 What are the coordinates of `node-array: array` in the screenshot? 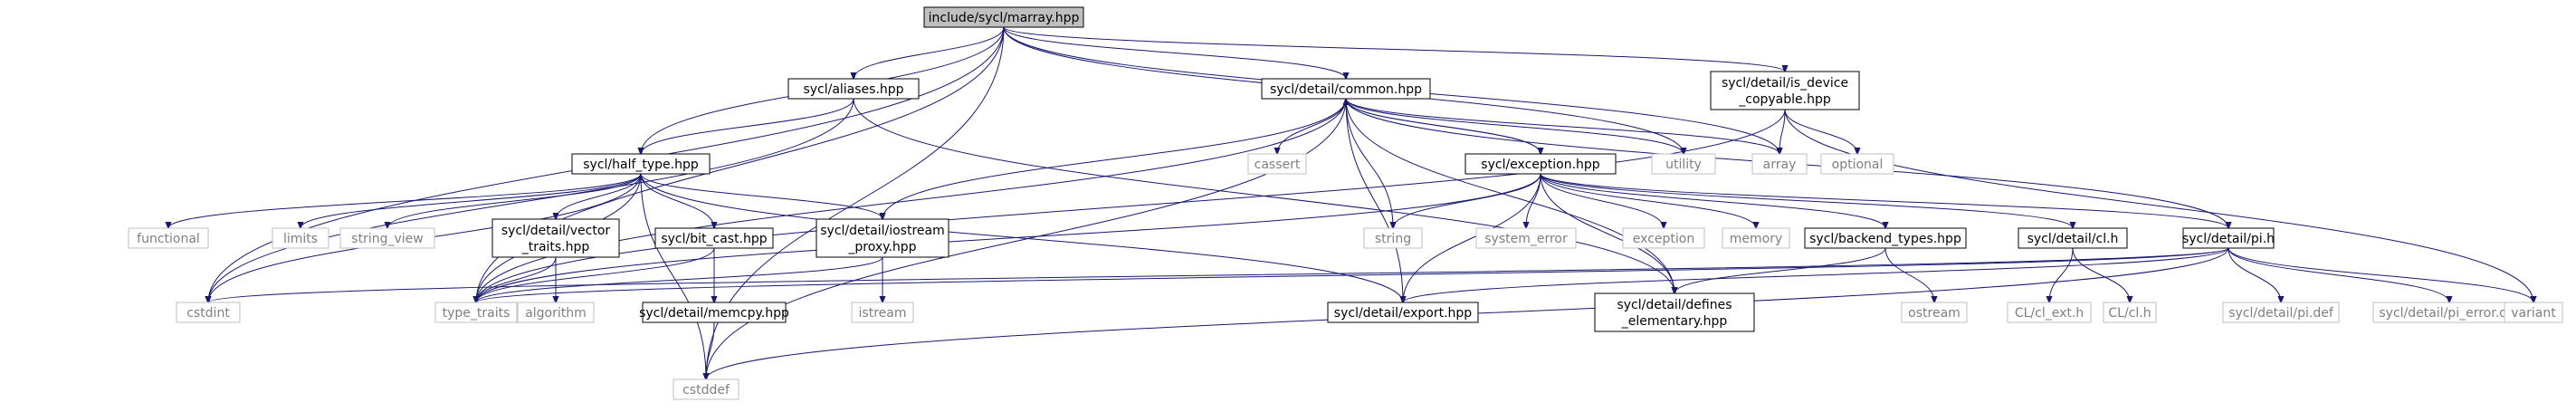 It's located at (1780, 164).